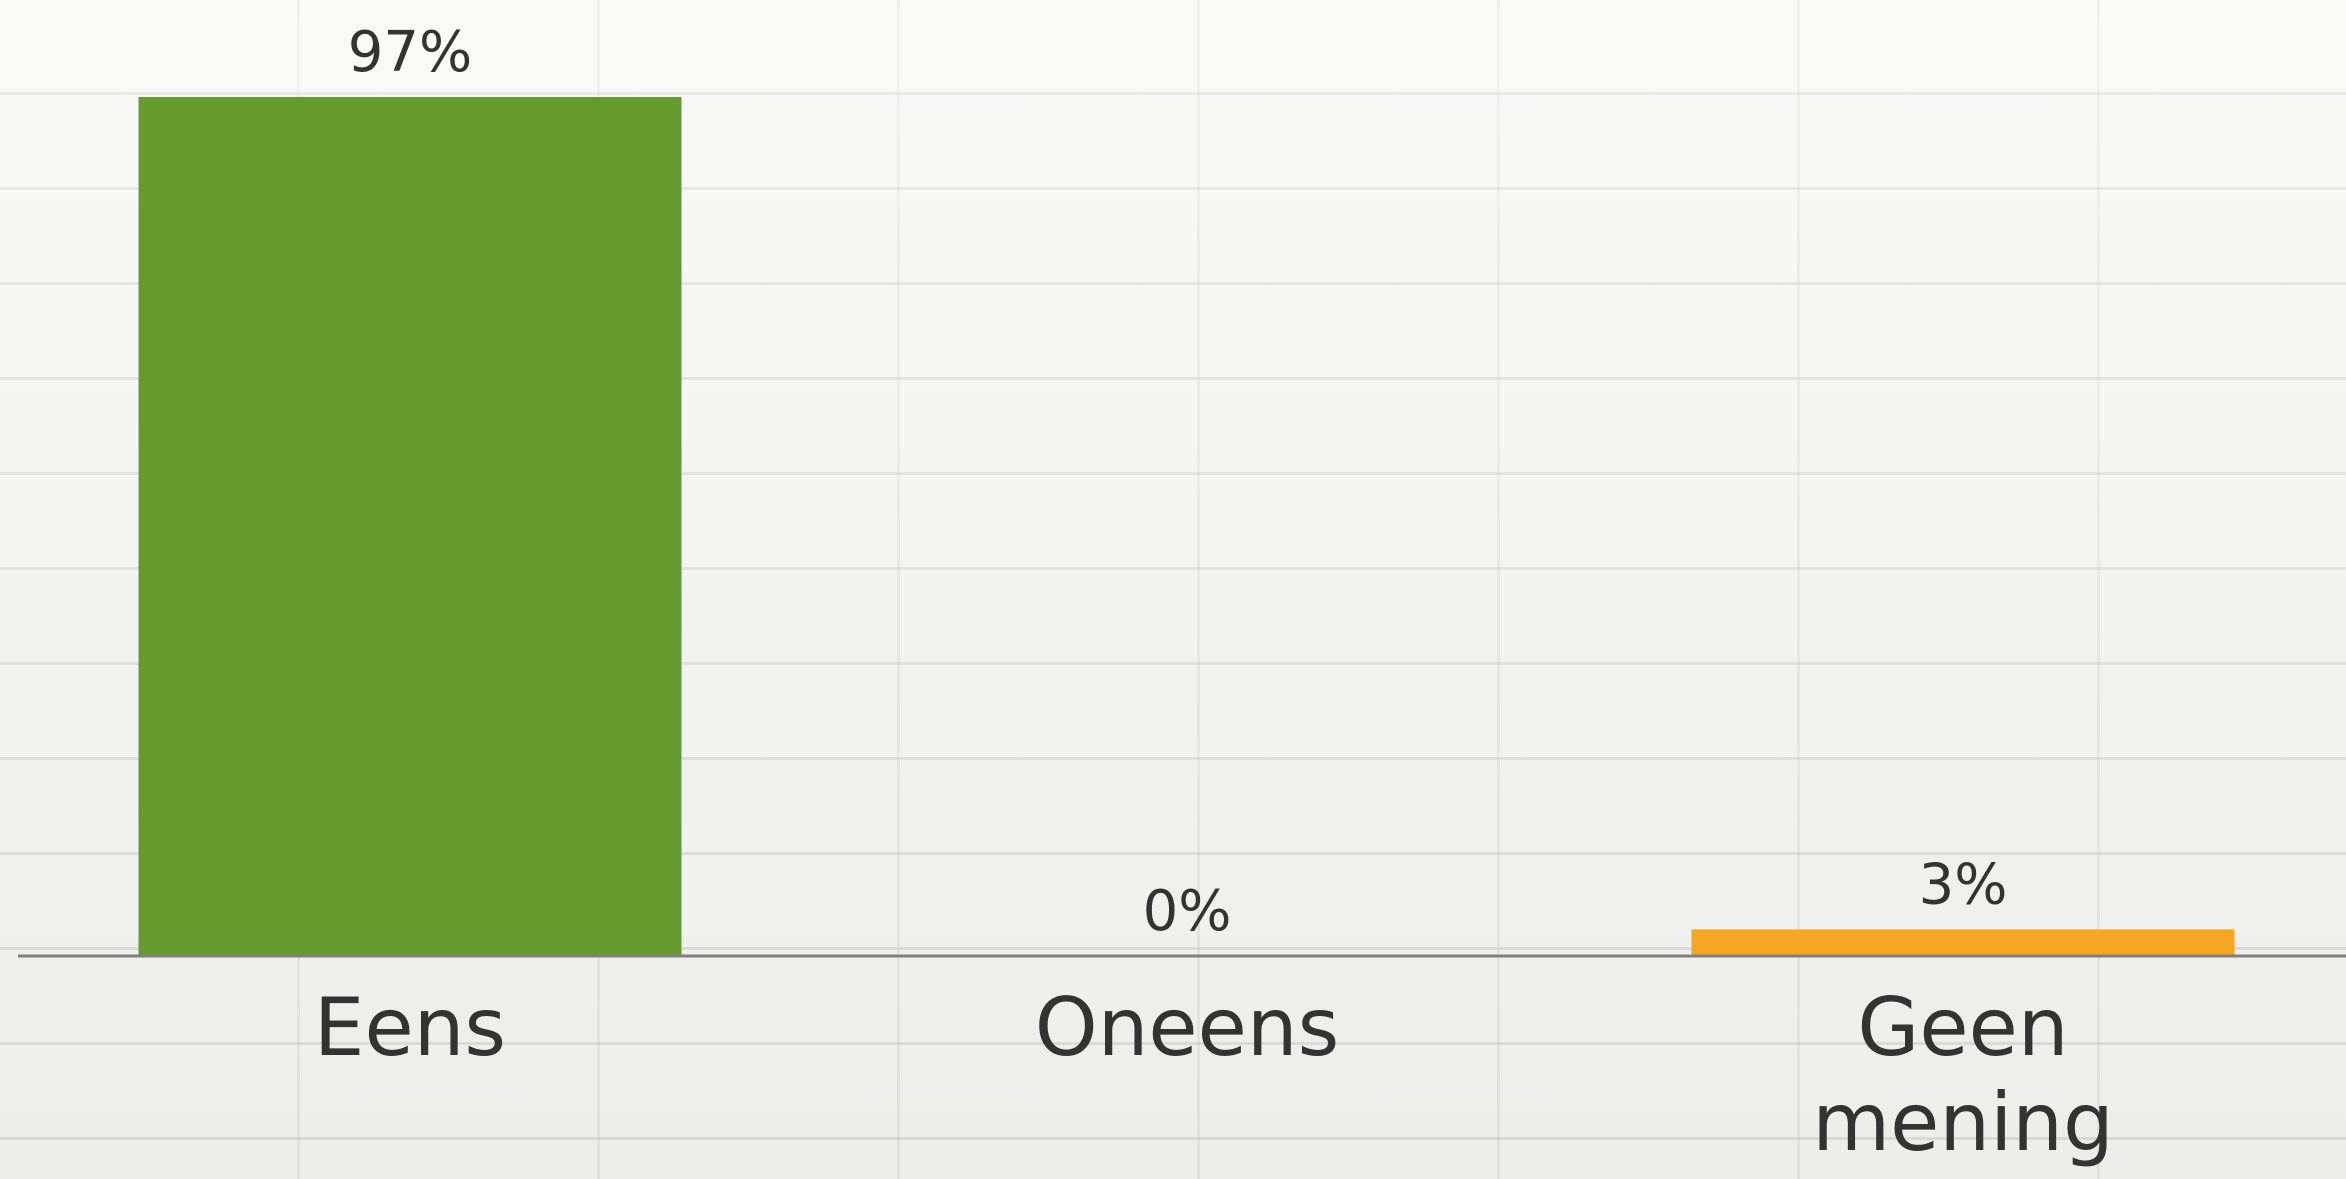 Image resolution: width=2346 pixels, height=1179 pixels. What do you see at coordinates (1187, 911) in the screenshot?
I see `value-label: 0%` at bounding box center [1187, 911].